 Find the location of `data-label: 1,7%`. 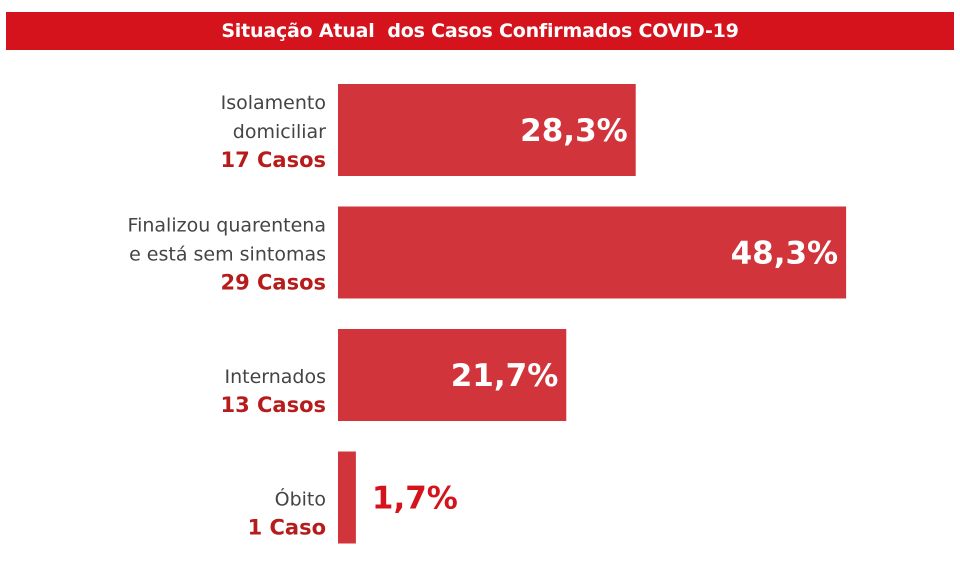

data-label: 1,7% is located at coordinates (415, 499).